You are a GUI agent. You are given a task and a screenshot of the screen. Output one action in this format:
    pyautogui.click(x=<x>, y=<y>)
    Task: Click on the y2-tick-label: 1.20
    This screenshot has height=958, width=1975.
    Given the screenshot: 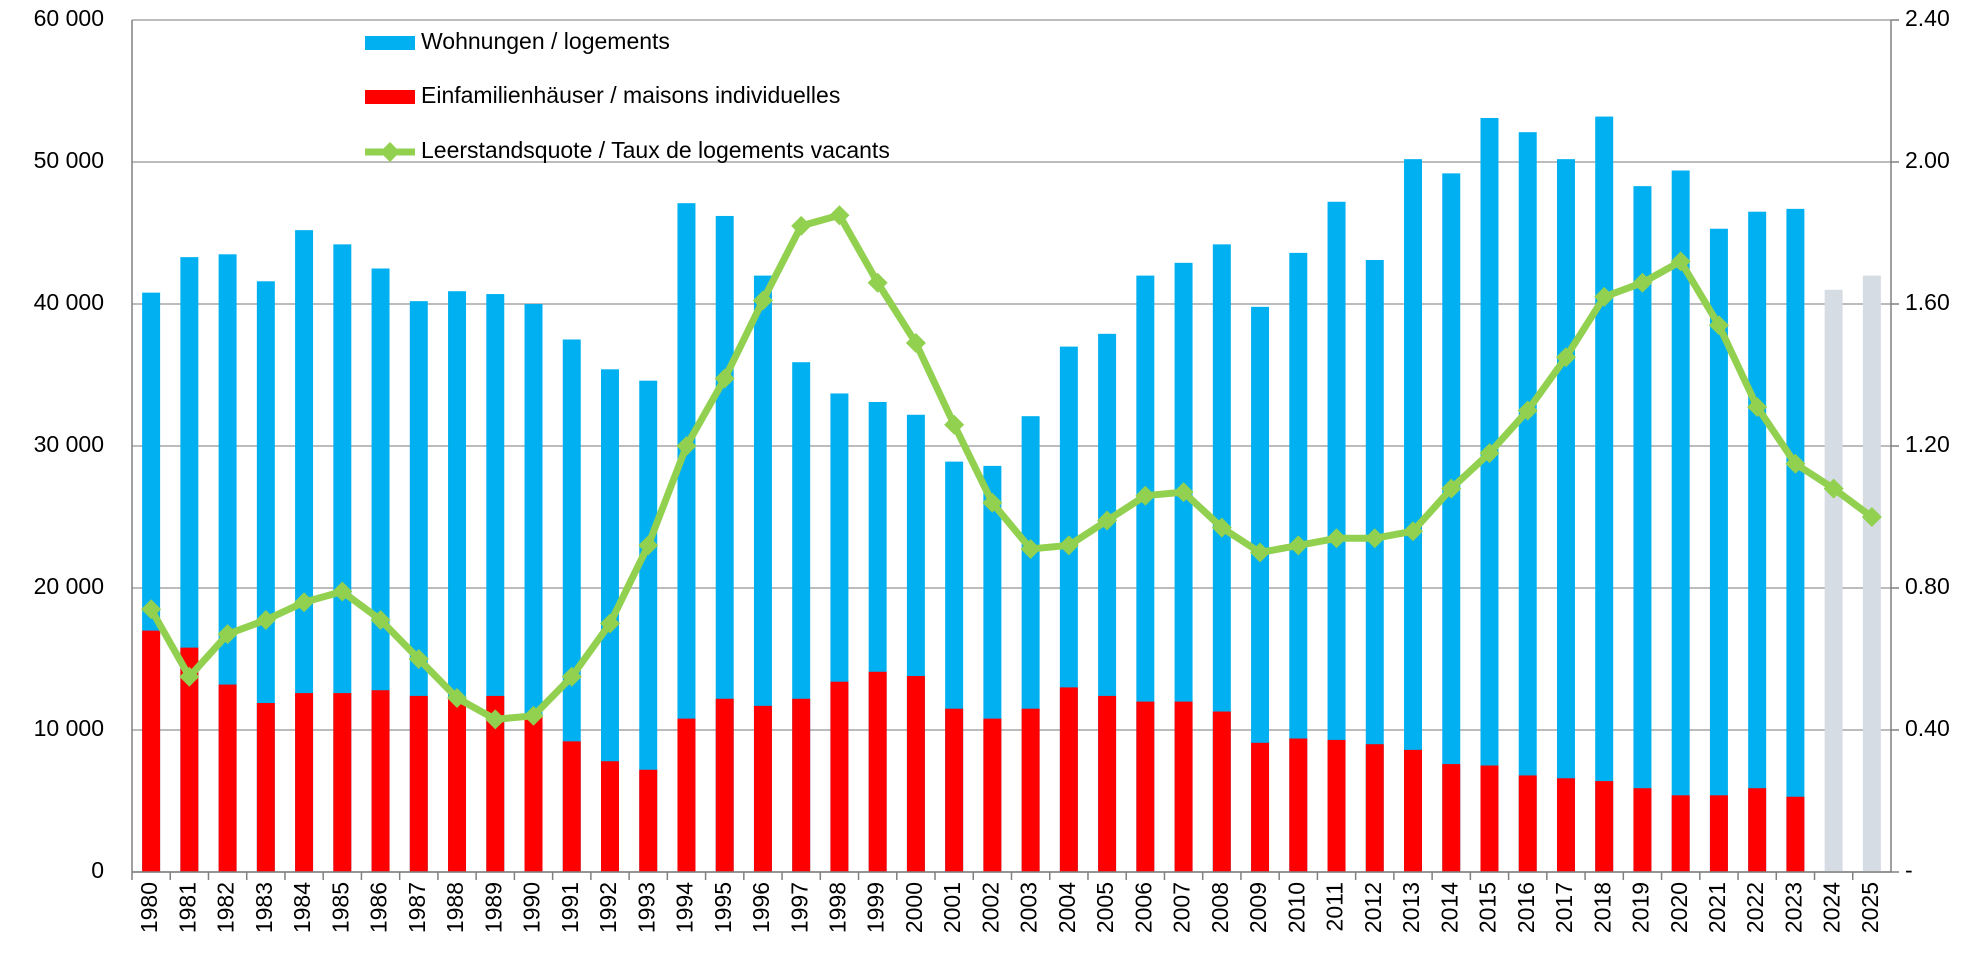 What is the action you would take?
    pyautogui.click(x=1927, y=444)
    